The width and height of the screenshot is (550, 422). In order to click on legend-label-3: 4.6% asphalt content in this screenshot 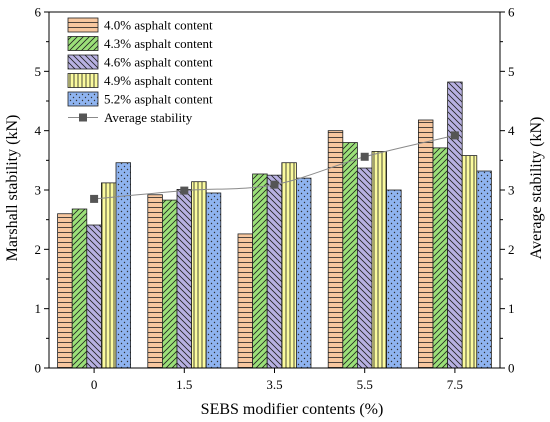, I will do `click(158, 62)`.